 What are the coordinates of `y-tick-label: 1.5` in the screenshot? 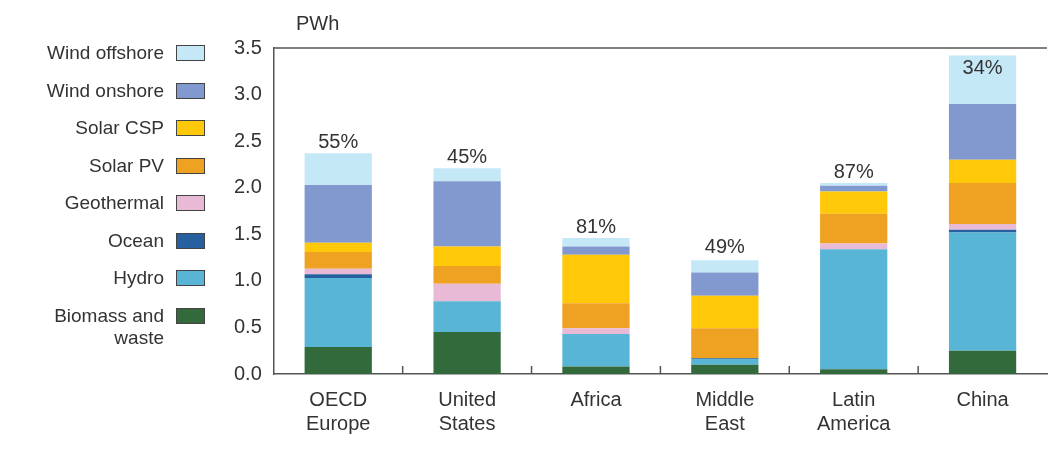 It's located at (247, 232).